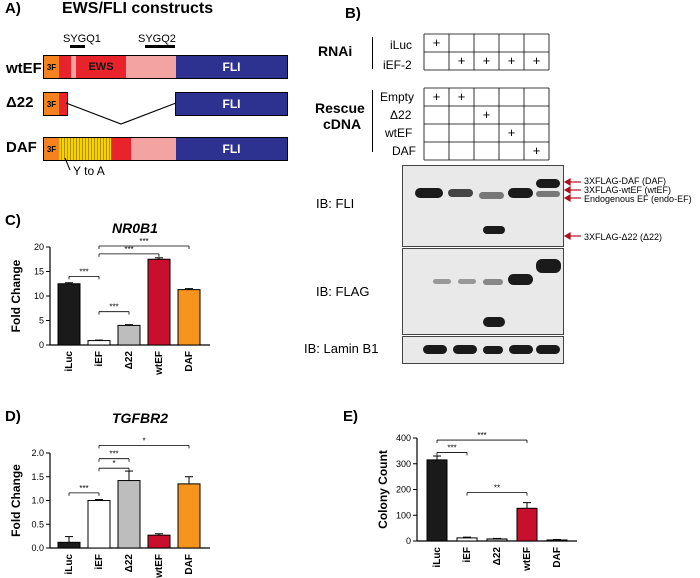 The image size is (700, 578). Describe the element at coordinates (403, 490) in the screenshot. I see `y-tick-label: 200` at that location.